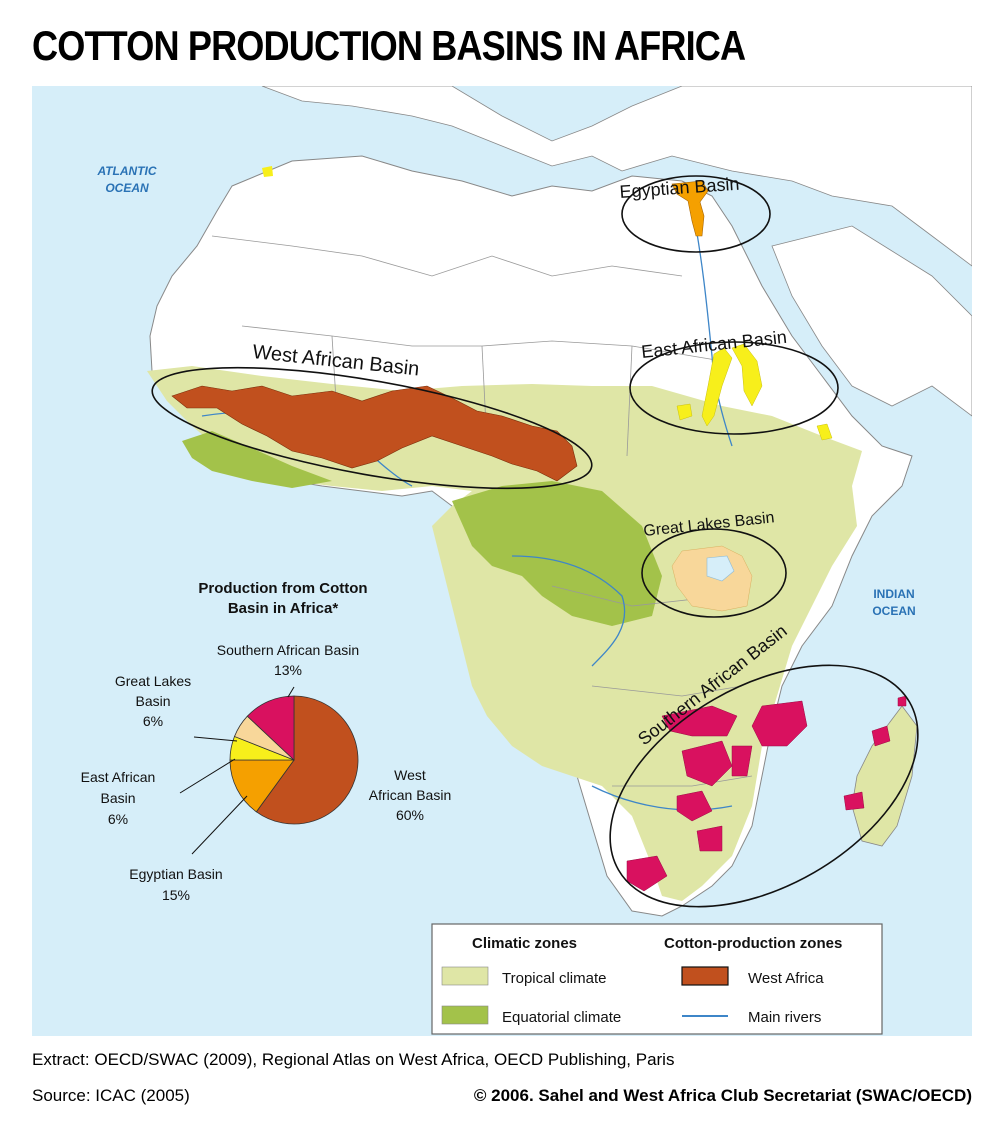  I want to click on atlantic-ocean-label-line1: ATLANTIC, so click(126, 171).